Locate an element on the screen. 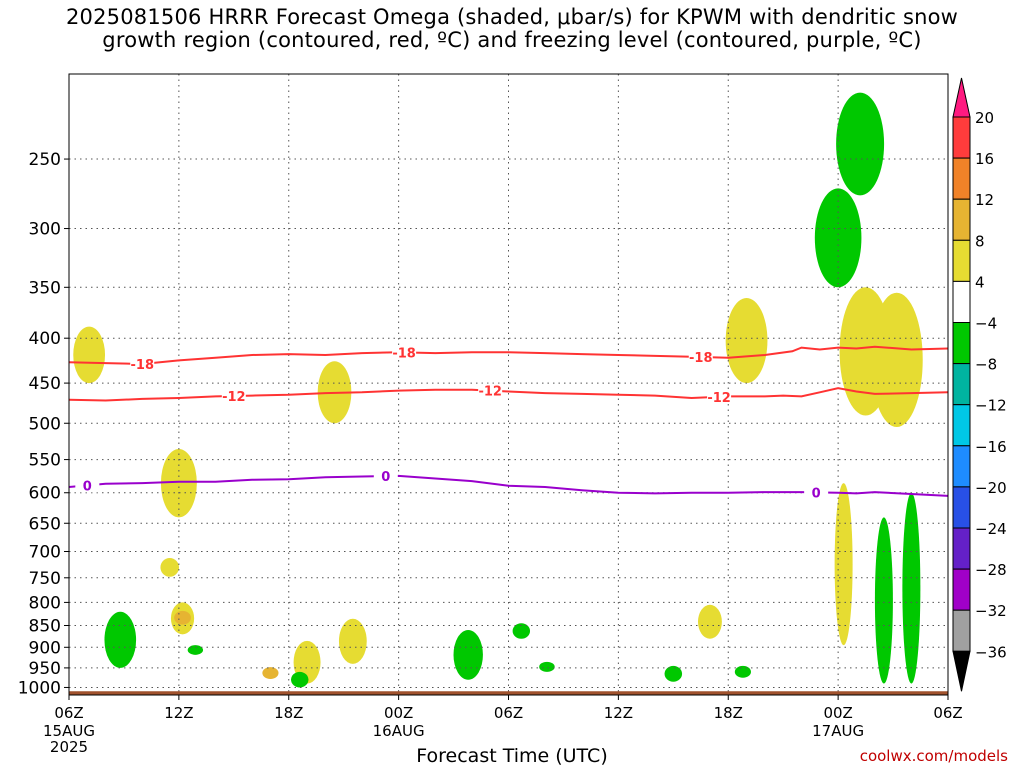 Image resolution: width=1024 pixels, height=768 pixels. colorbar-label: −36 is located at coordinates (991, 652).